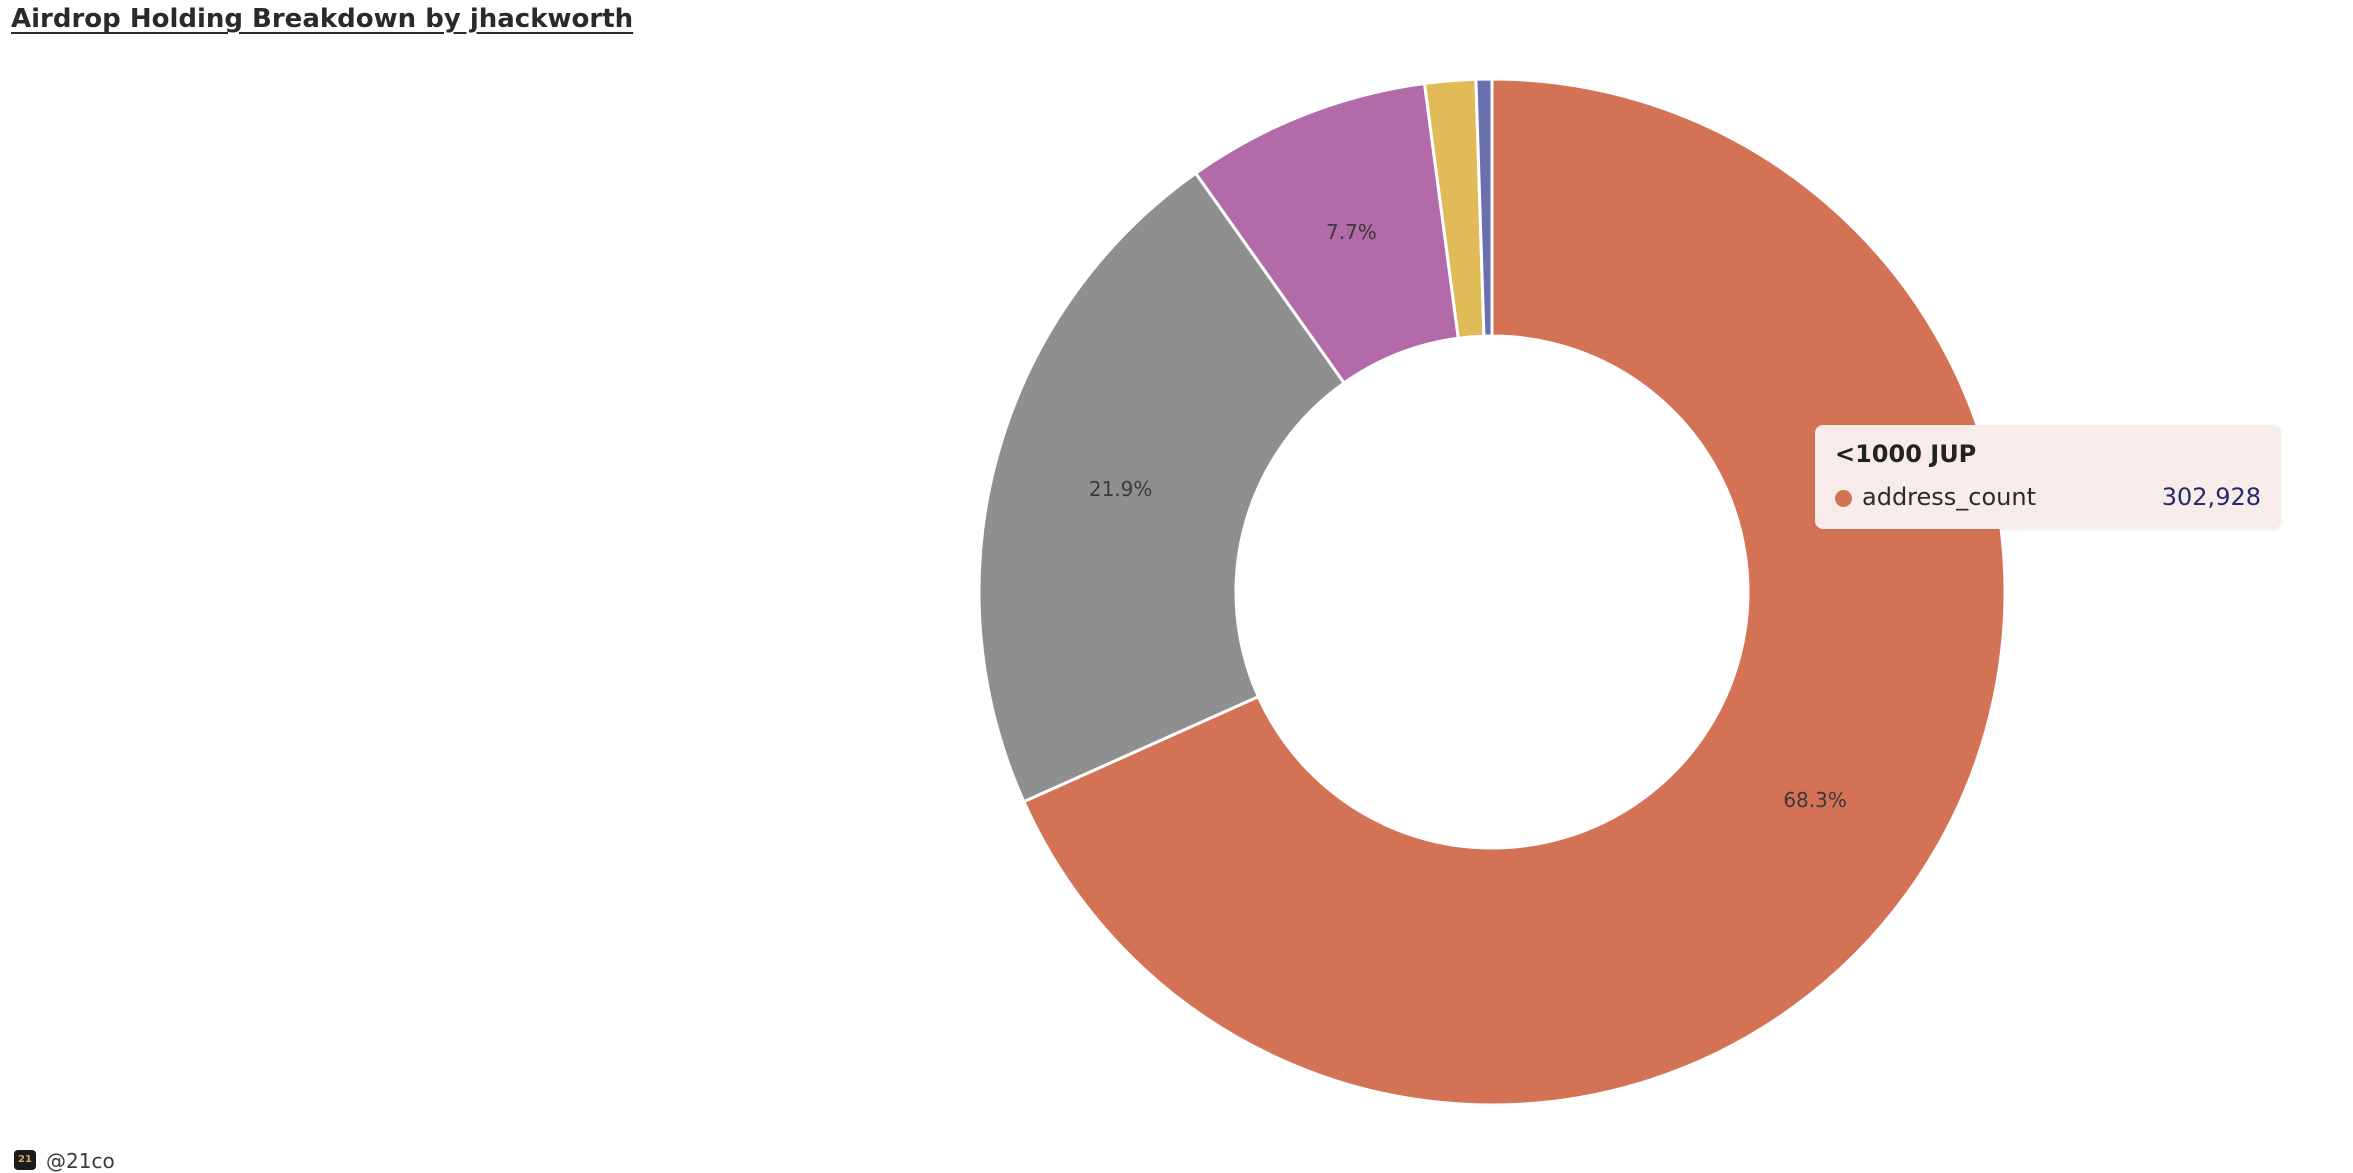 The width and height of the screenshot is (2353, 1173). Describe the element at coordinates (2048, 499) in the screenshot. I see `tooltip-row: address_count 302,928` at that location.